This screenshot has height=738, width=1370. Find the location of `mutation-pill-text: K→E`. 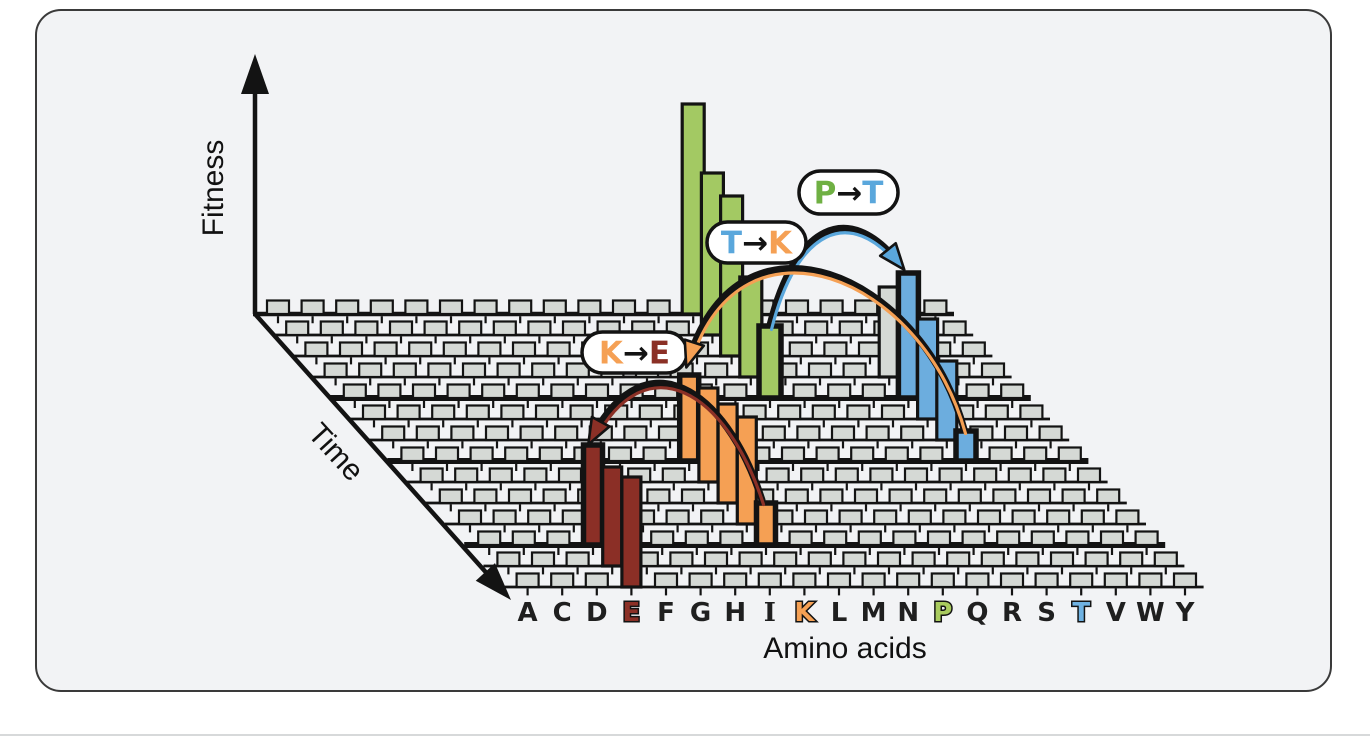

mutation-pill-text: K→E is located at coordinates (634, 354).